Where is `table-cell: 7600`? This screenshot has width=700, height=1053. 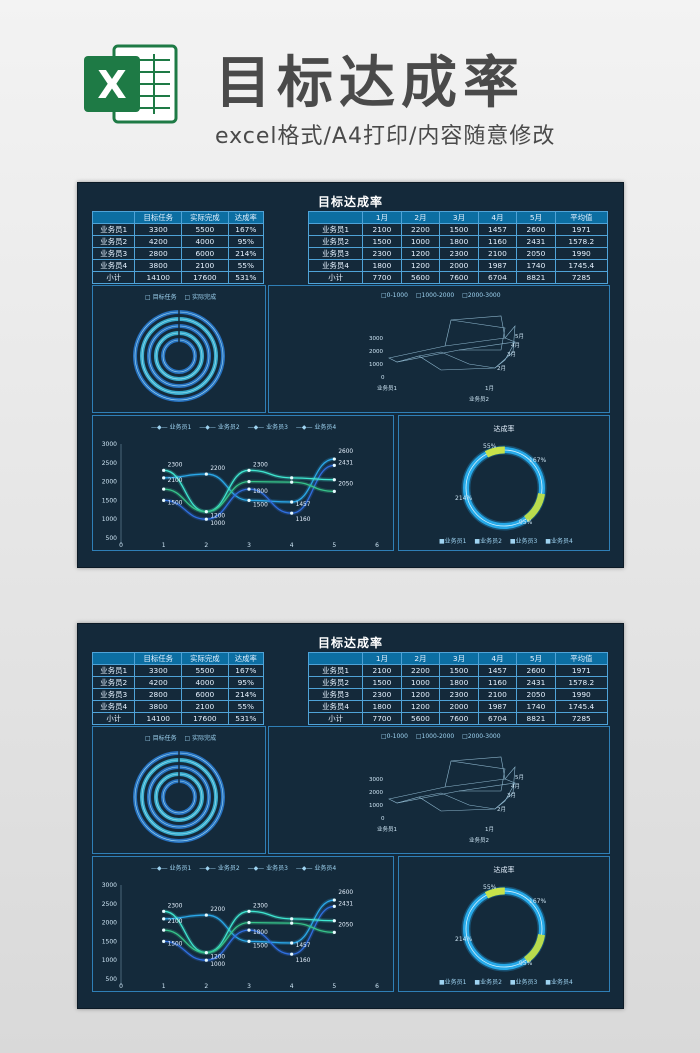 table-cell: 7600 is located at coordinates (459, 718).